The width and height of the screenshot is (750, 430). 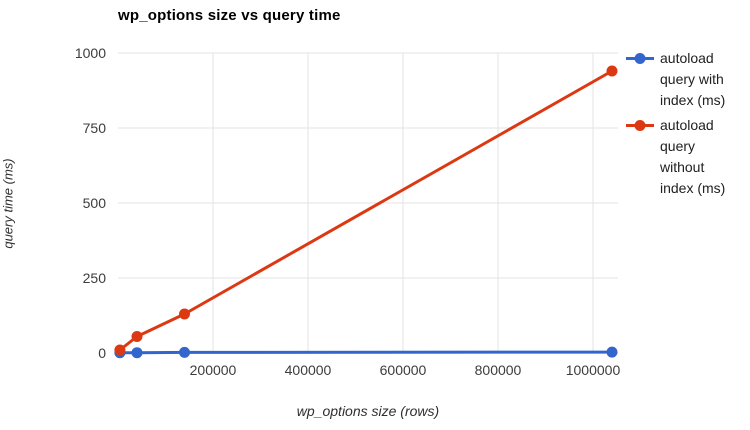 What do you see at coordinates (95, 203) in the screenshot?
I see `y-tick-label: 500` at bounding box center [95, 203].